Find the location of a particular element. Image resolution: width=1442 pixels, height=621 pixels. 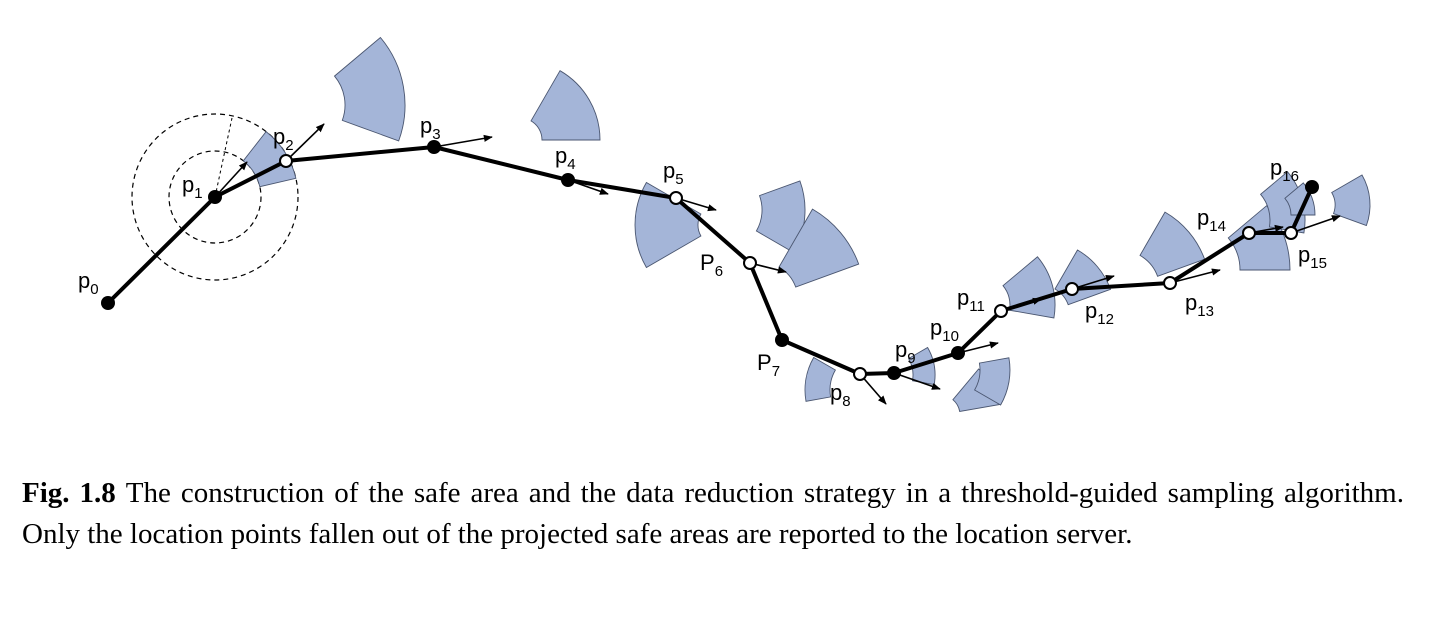

point-p12 is located at coordinates (1072, 289).